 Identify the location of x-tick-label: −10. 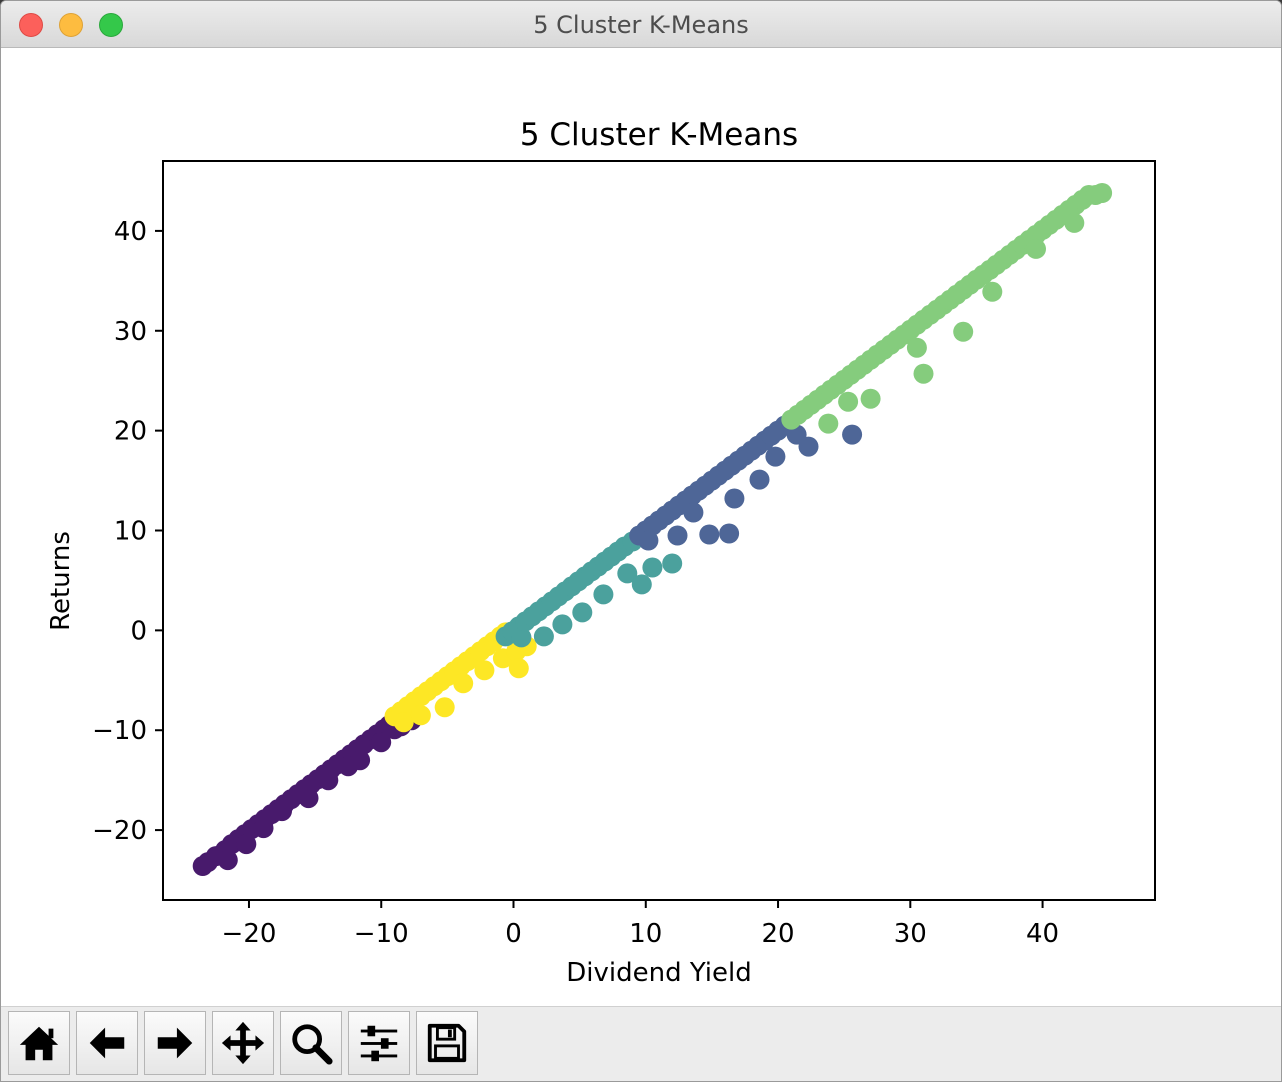
(381, 934).